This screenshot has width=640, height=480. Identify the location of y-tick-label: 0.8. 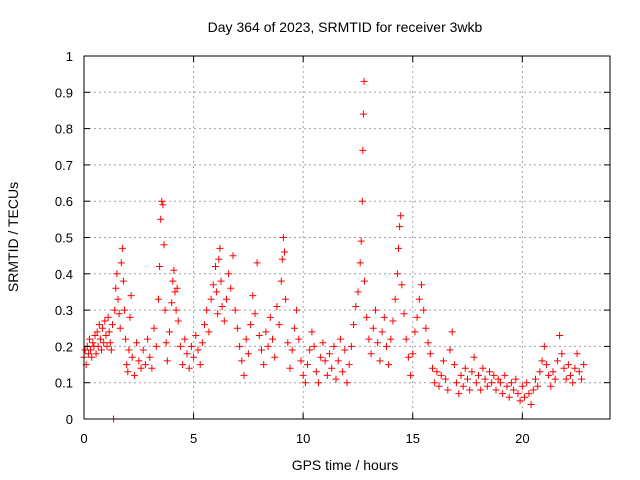
(64, 129).